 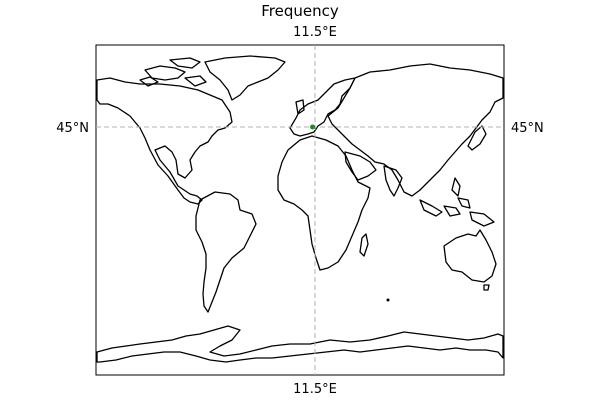 What do you see at coordinates (457, 202) in the screenshot?
I see `southeast-asia-islands-coastline` at bounding box center [457, 202].